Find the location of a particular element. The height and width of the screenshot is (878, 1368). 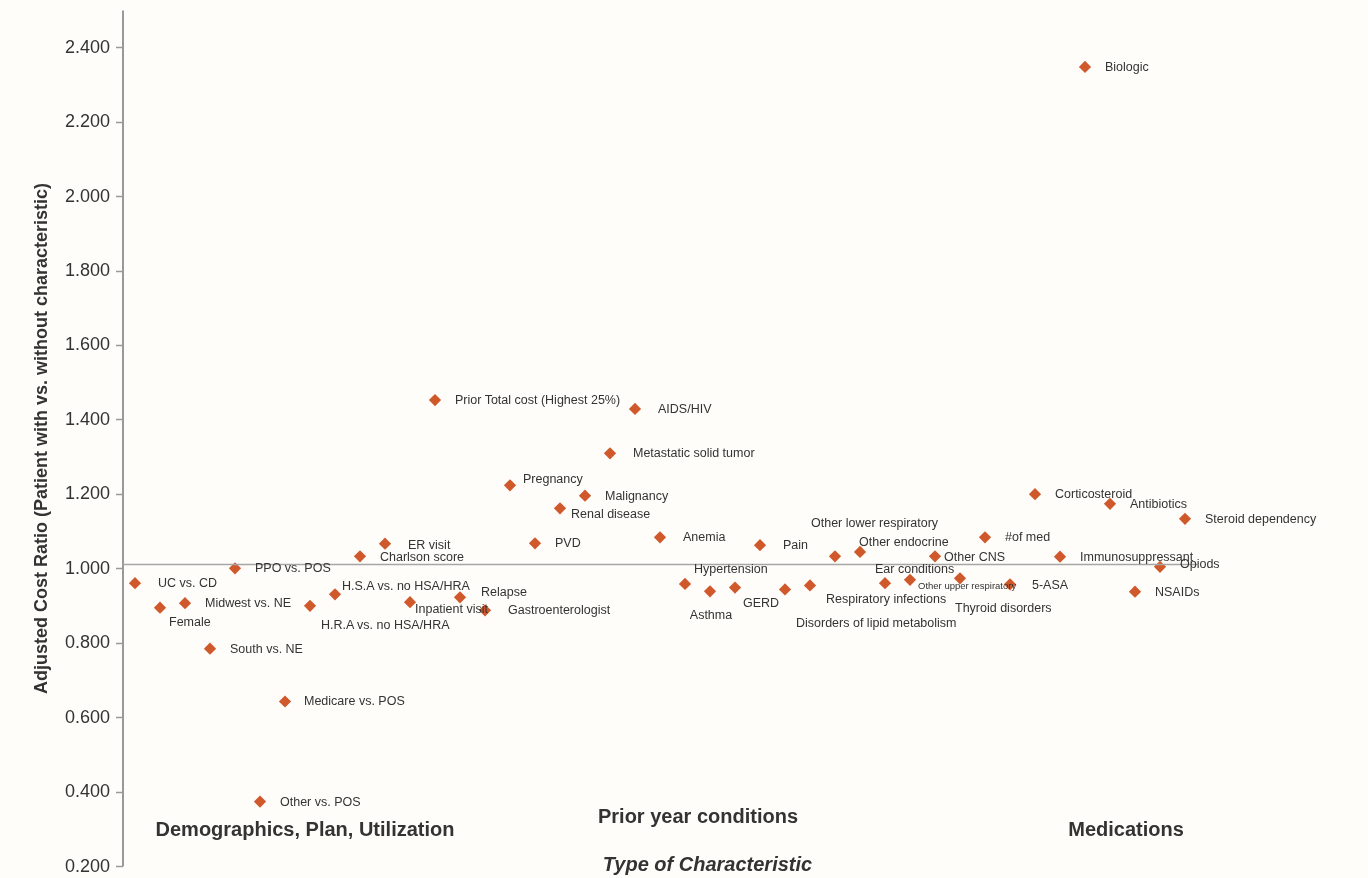

annotation: Pain is located at coordinates (796, 545).